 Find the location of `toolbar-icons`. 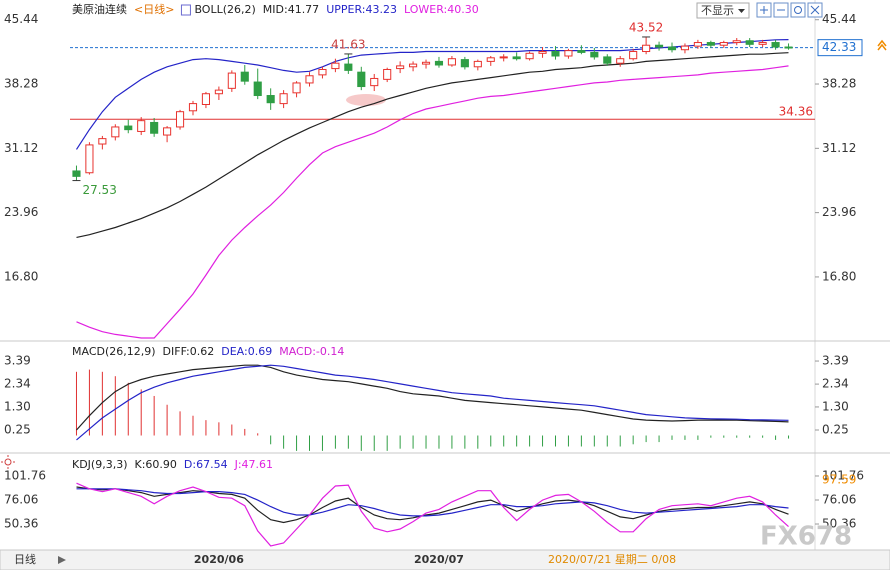

toolbar-icons is located at coordinates (789, 10).